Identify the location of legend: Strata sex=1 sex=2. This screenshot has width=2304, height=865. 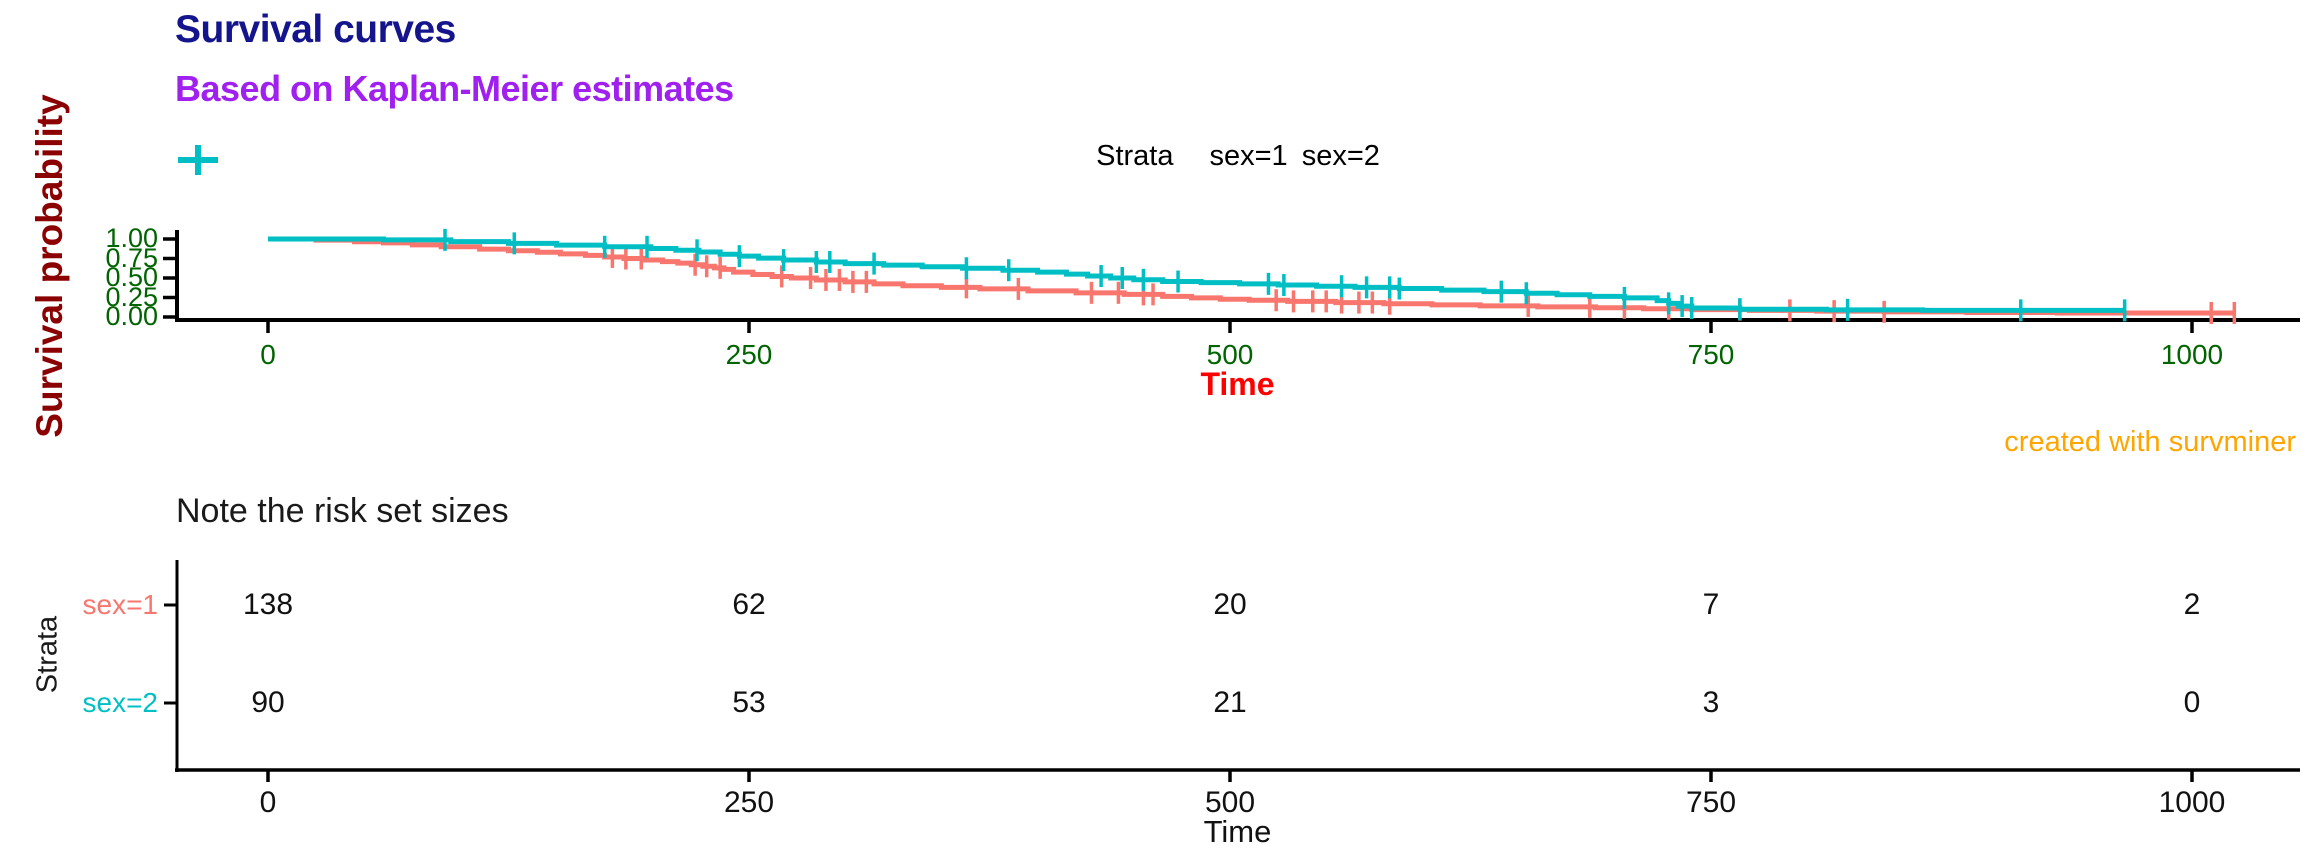
(1238, 157).